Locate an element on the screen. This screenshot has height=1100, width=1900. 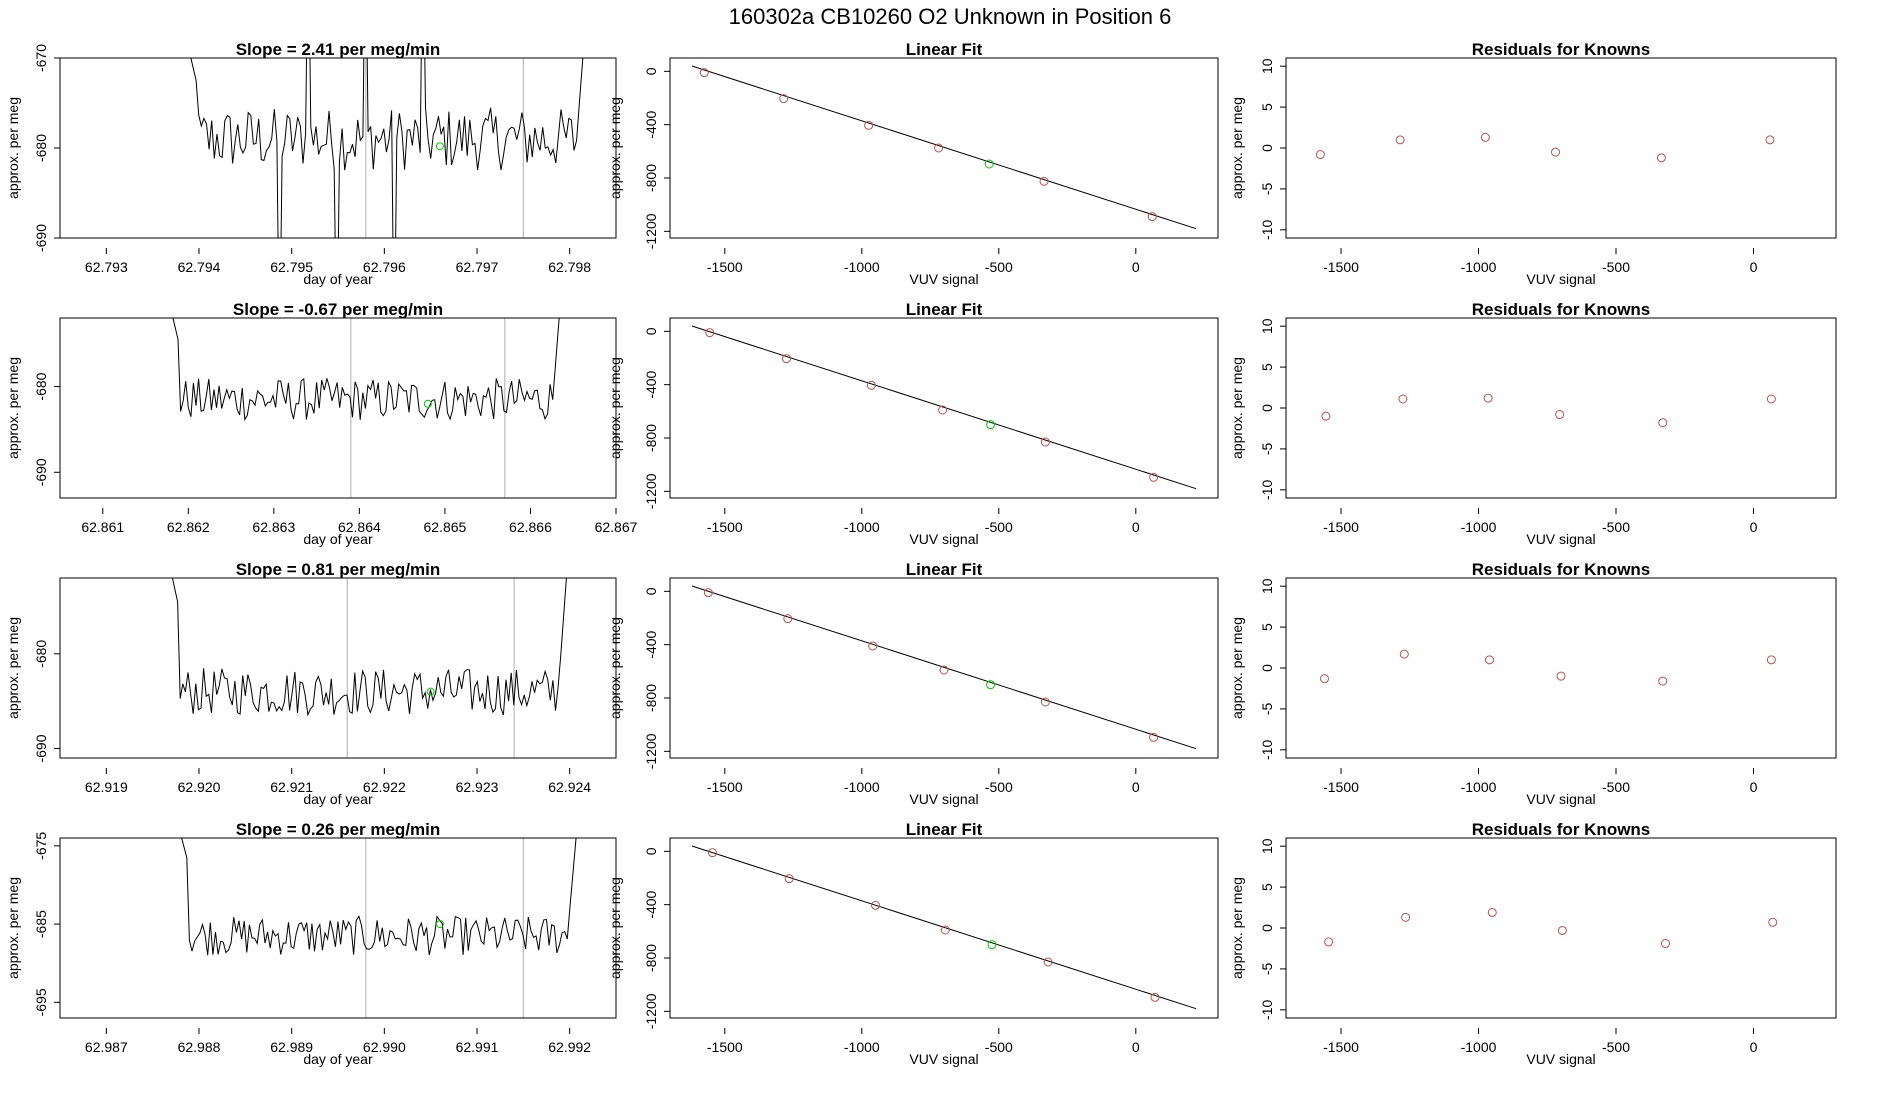
time-plot-xtick-label: 62.865 is located at coordinates (445, 527).